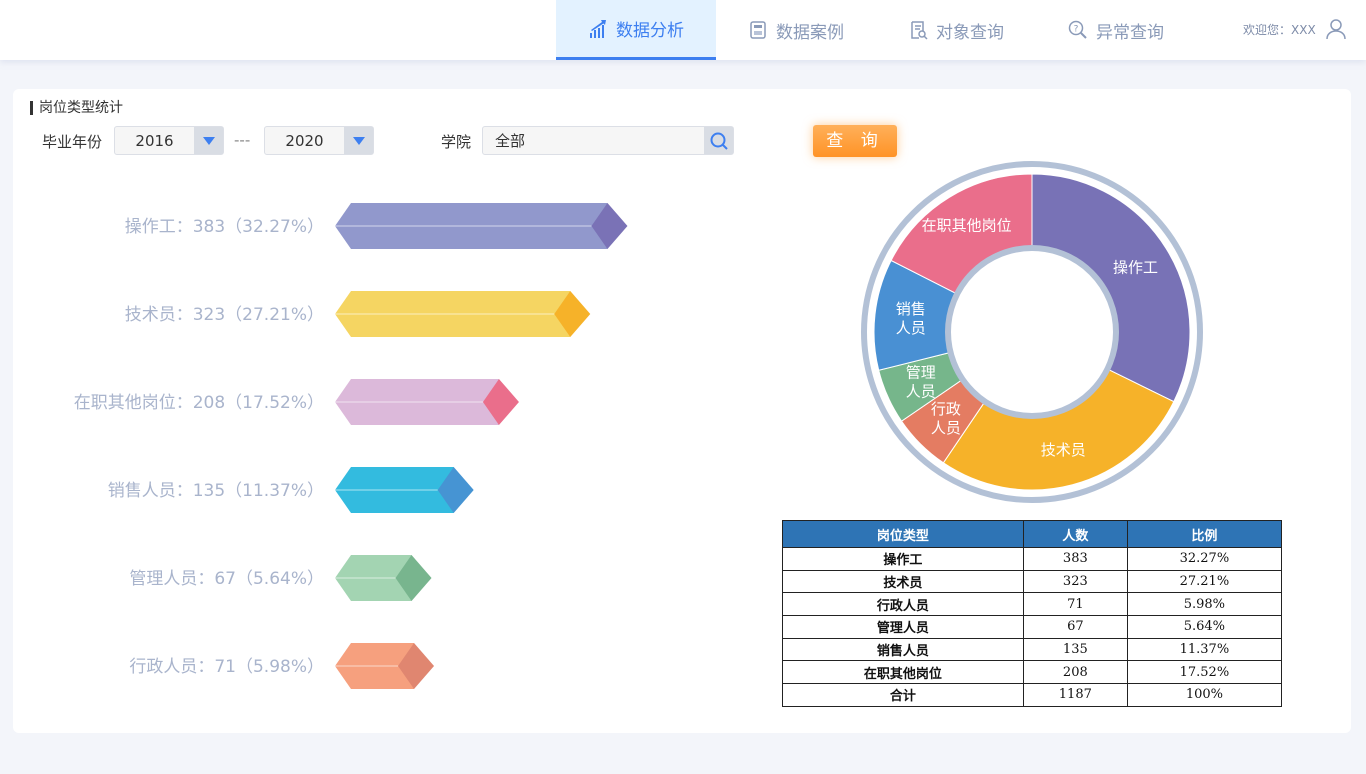 This screenshot has width=1366, height=774. I want to click on table-header-row: 岗位类型 人数 比例, so click(1032, 534).